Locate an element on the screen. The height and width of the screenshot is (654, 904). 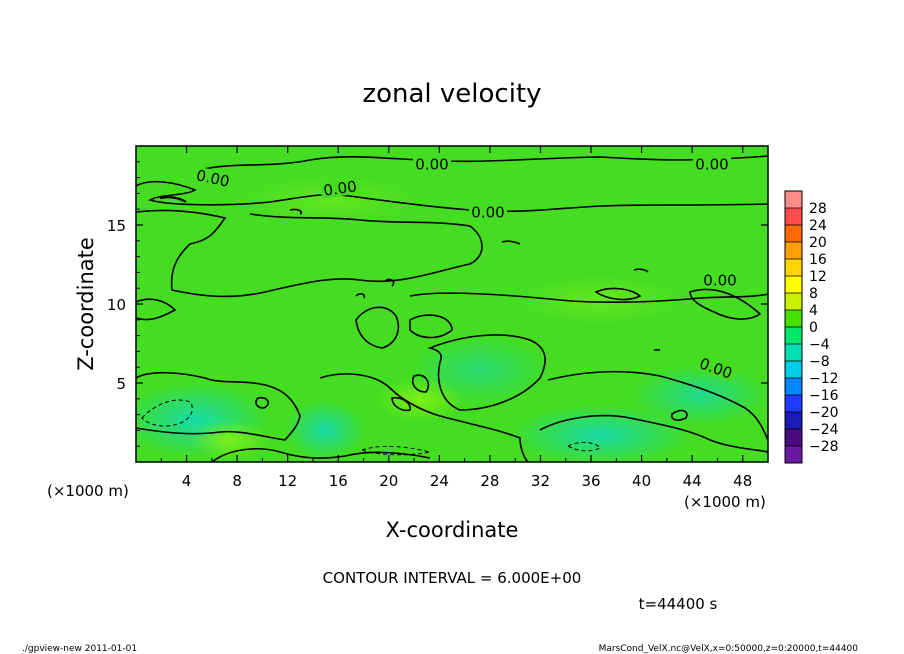
chart-title: zonal velocity is located at coordinates (451, 94).